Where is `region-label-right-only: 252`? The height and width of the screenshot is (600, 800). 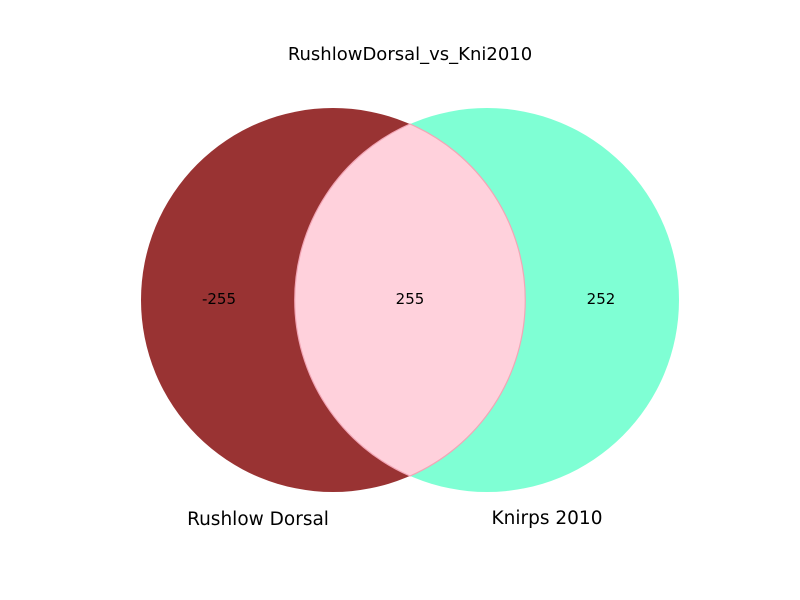
region-label-right-only: 252 is located at coordinates (601, 299).